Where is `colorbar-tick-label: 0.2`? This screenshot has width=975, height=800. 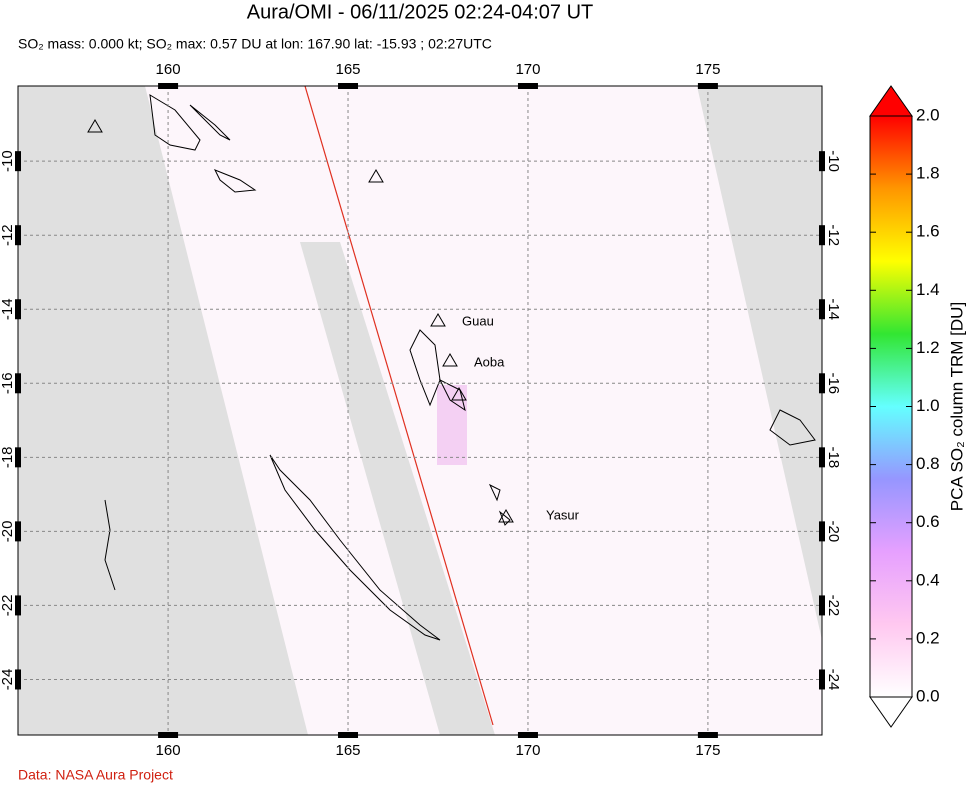 colorbar-tick-label: 0.2 is located at coordinates (928, 637).